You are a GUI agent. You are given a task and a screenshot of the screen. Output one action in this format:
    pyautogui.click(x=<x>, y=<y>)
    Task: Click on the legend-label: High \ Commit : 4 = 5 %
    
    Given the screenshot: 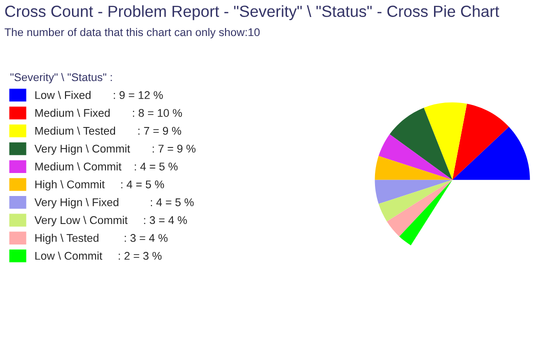 What is the action you would take?
    pyautogui.click(x=99, y=185)
    